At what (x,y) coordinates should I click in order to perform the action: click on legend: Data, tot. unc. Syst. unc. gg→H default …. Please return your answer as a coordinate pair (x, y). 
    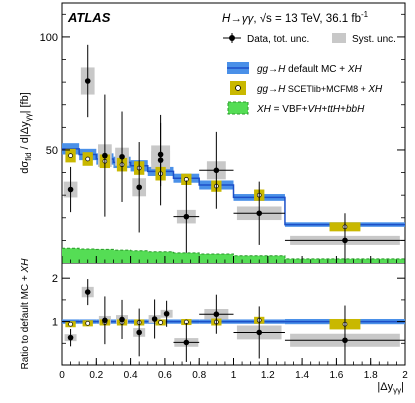
    Looking at the image, I should click on (309, 74).